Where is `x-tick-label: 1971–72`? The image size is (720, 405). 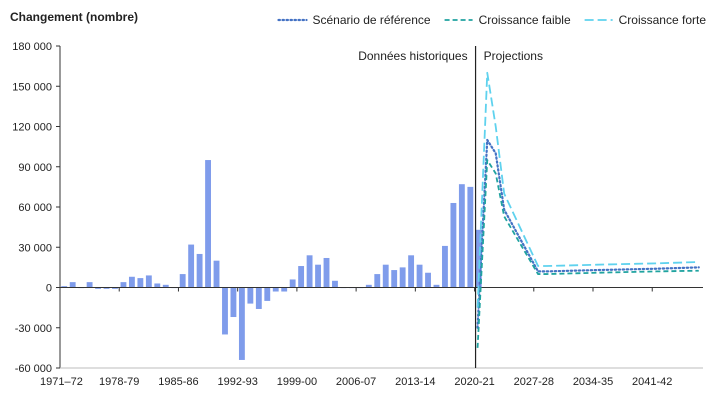
x-tick-label: 1971–72 is located at coordinates (61, 382).